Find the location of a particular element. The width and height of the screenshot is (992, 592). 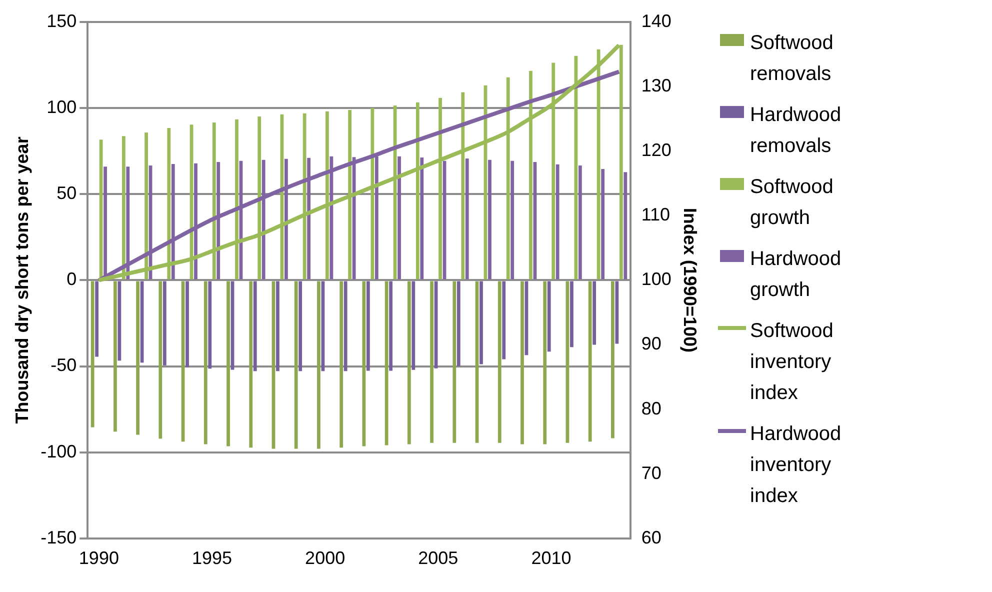

y2-tick-label: 130 is located at coordinates (656, 86).